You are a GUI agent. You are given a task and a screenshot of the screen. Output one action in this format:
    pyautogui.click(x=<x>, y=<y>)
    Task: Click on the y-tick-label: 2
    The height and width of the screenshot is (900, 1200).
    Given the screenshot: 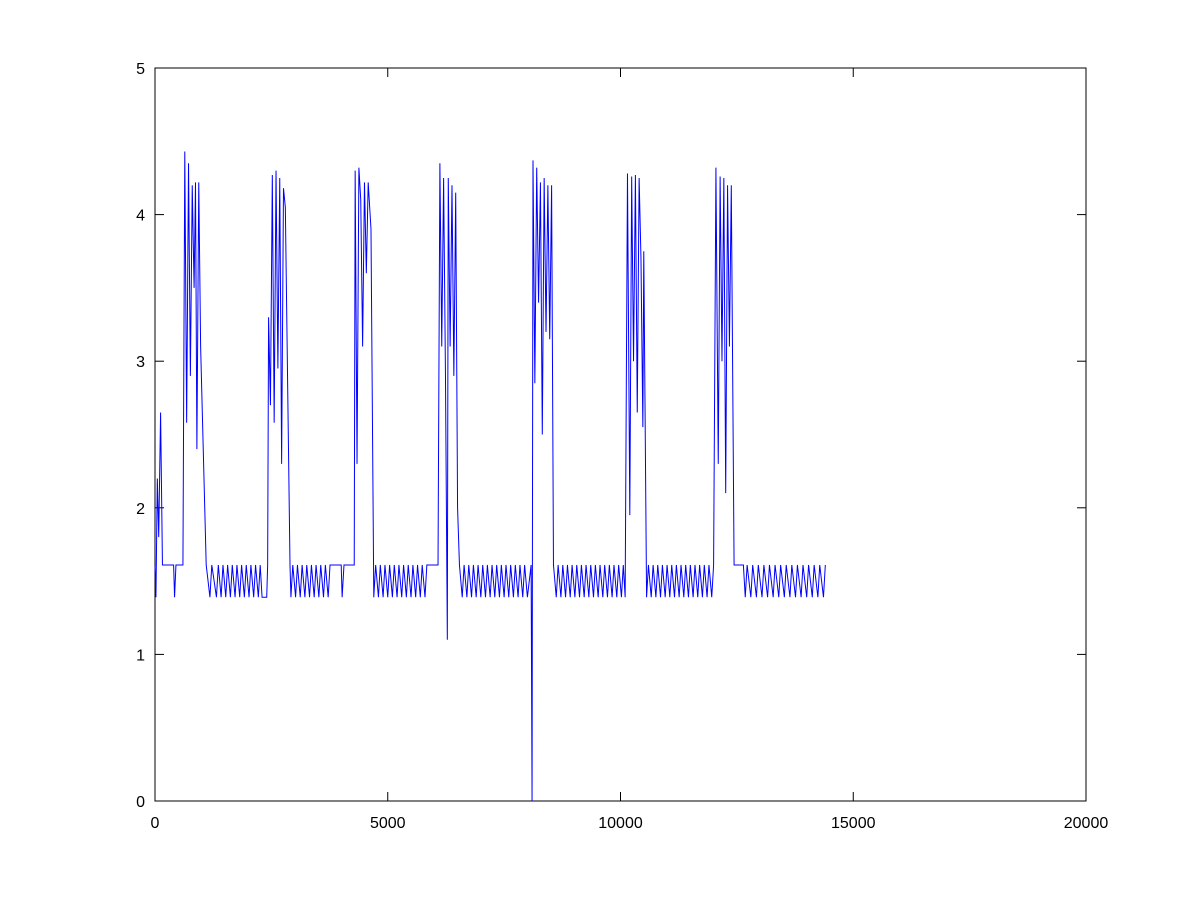 What is the action you would take?
    pyautogui.click(x=140, y=509)
    